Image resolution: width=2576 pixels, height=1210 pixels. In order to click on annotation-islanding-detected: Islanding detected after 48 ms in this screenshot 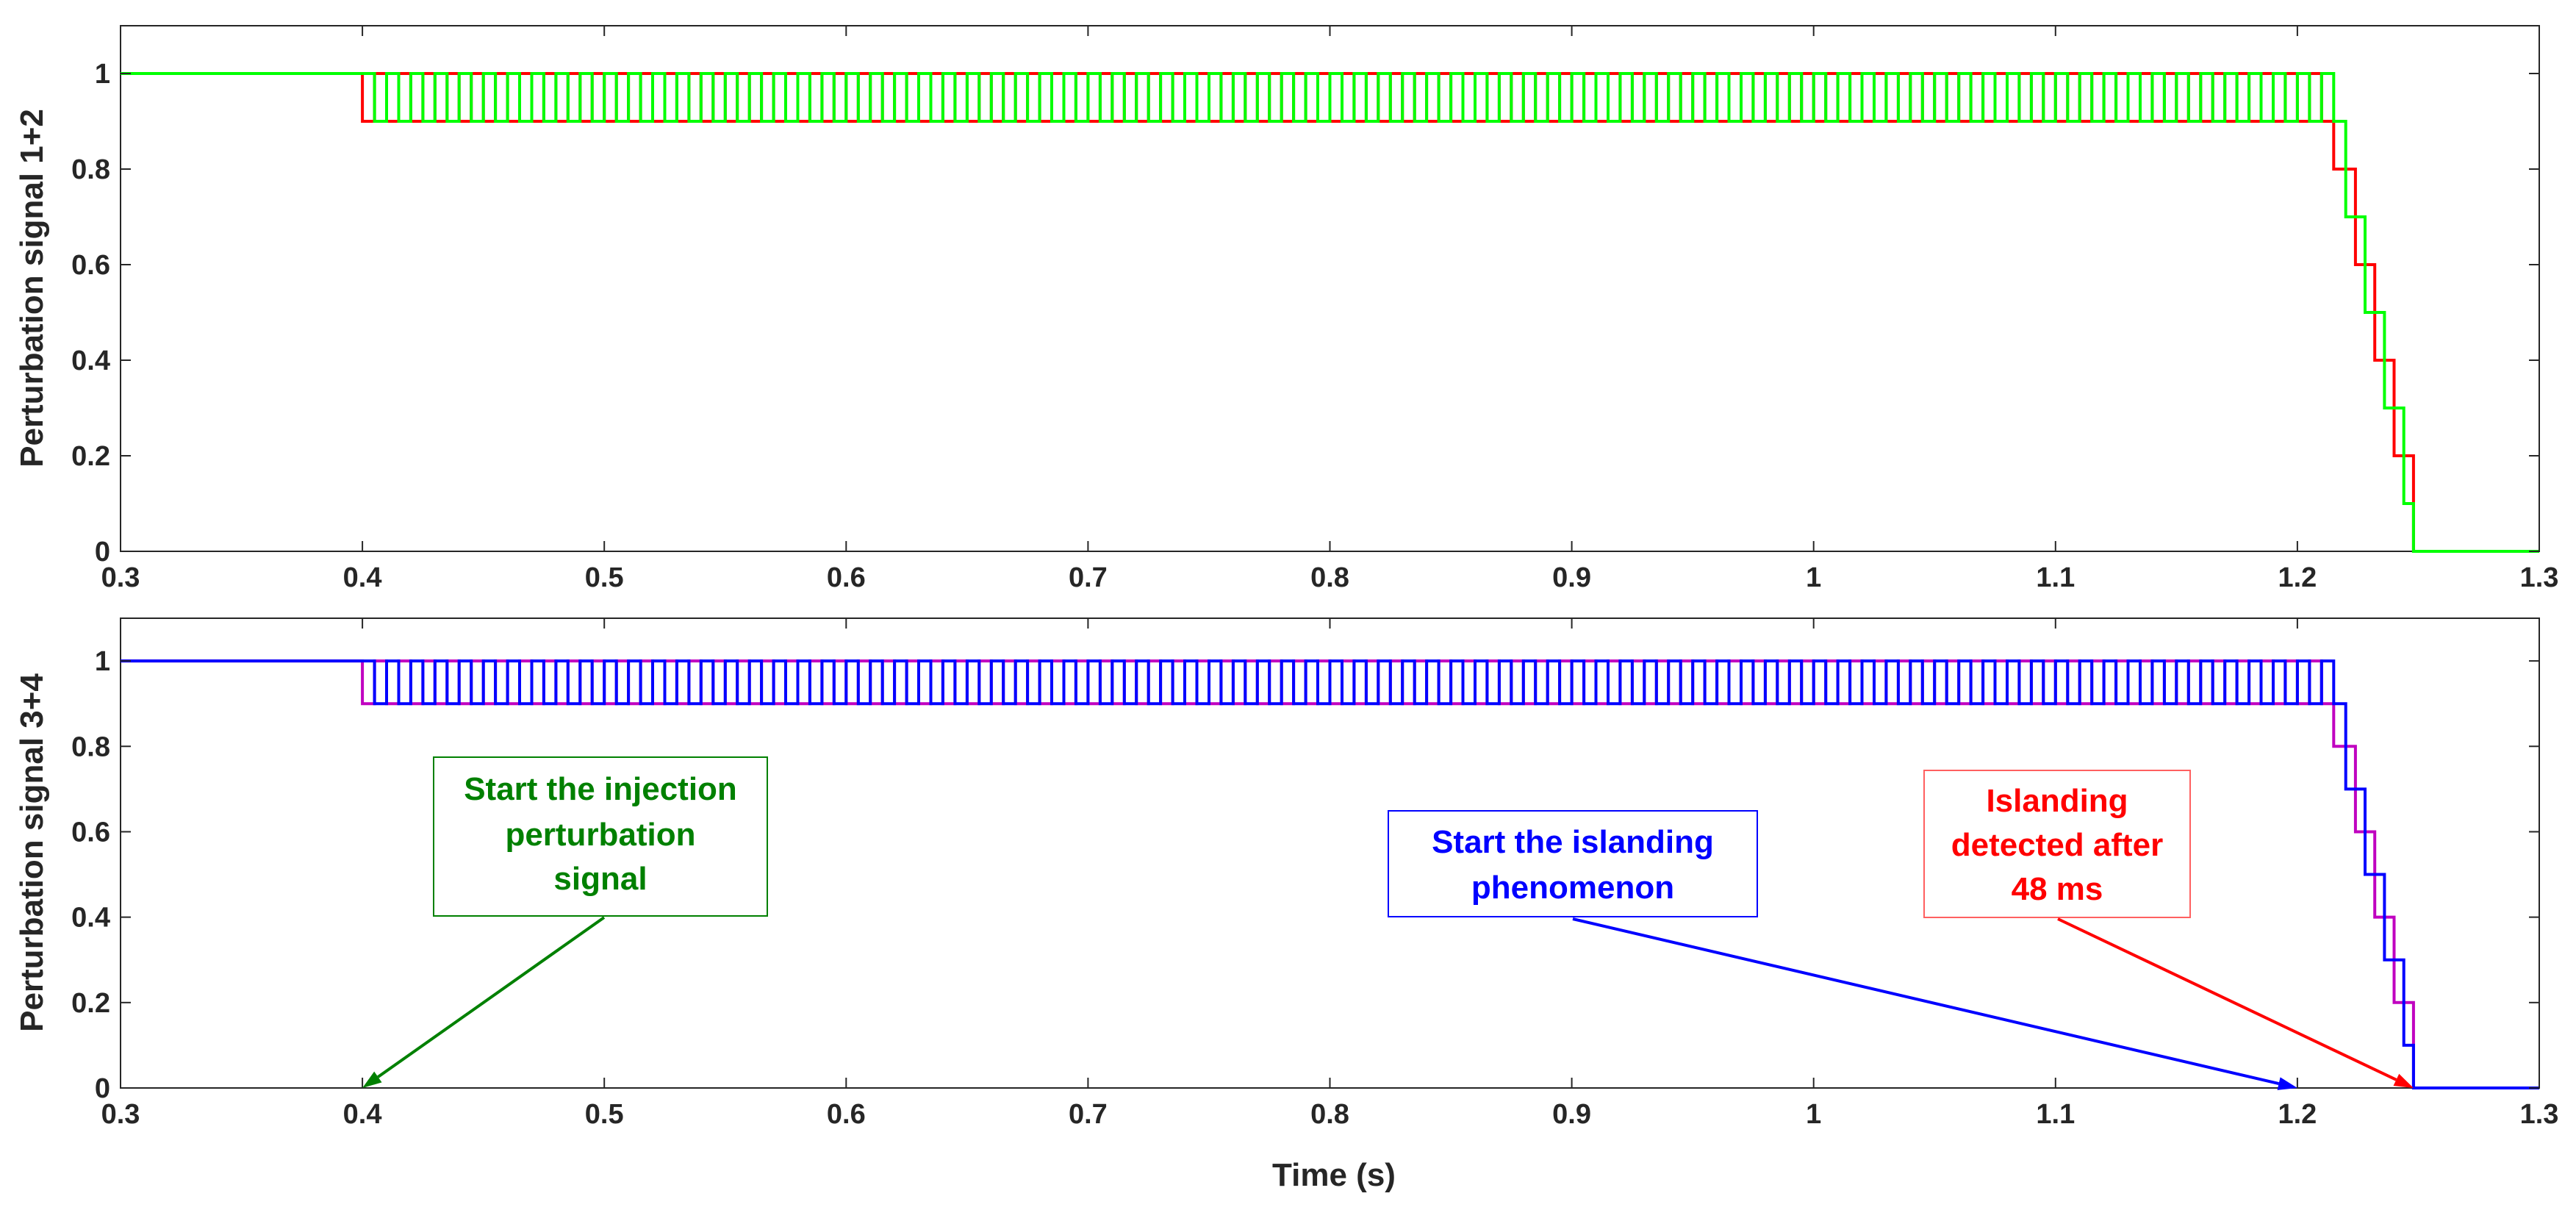, I will do `click(2168, 929)`.